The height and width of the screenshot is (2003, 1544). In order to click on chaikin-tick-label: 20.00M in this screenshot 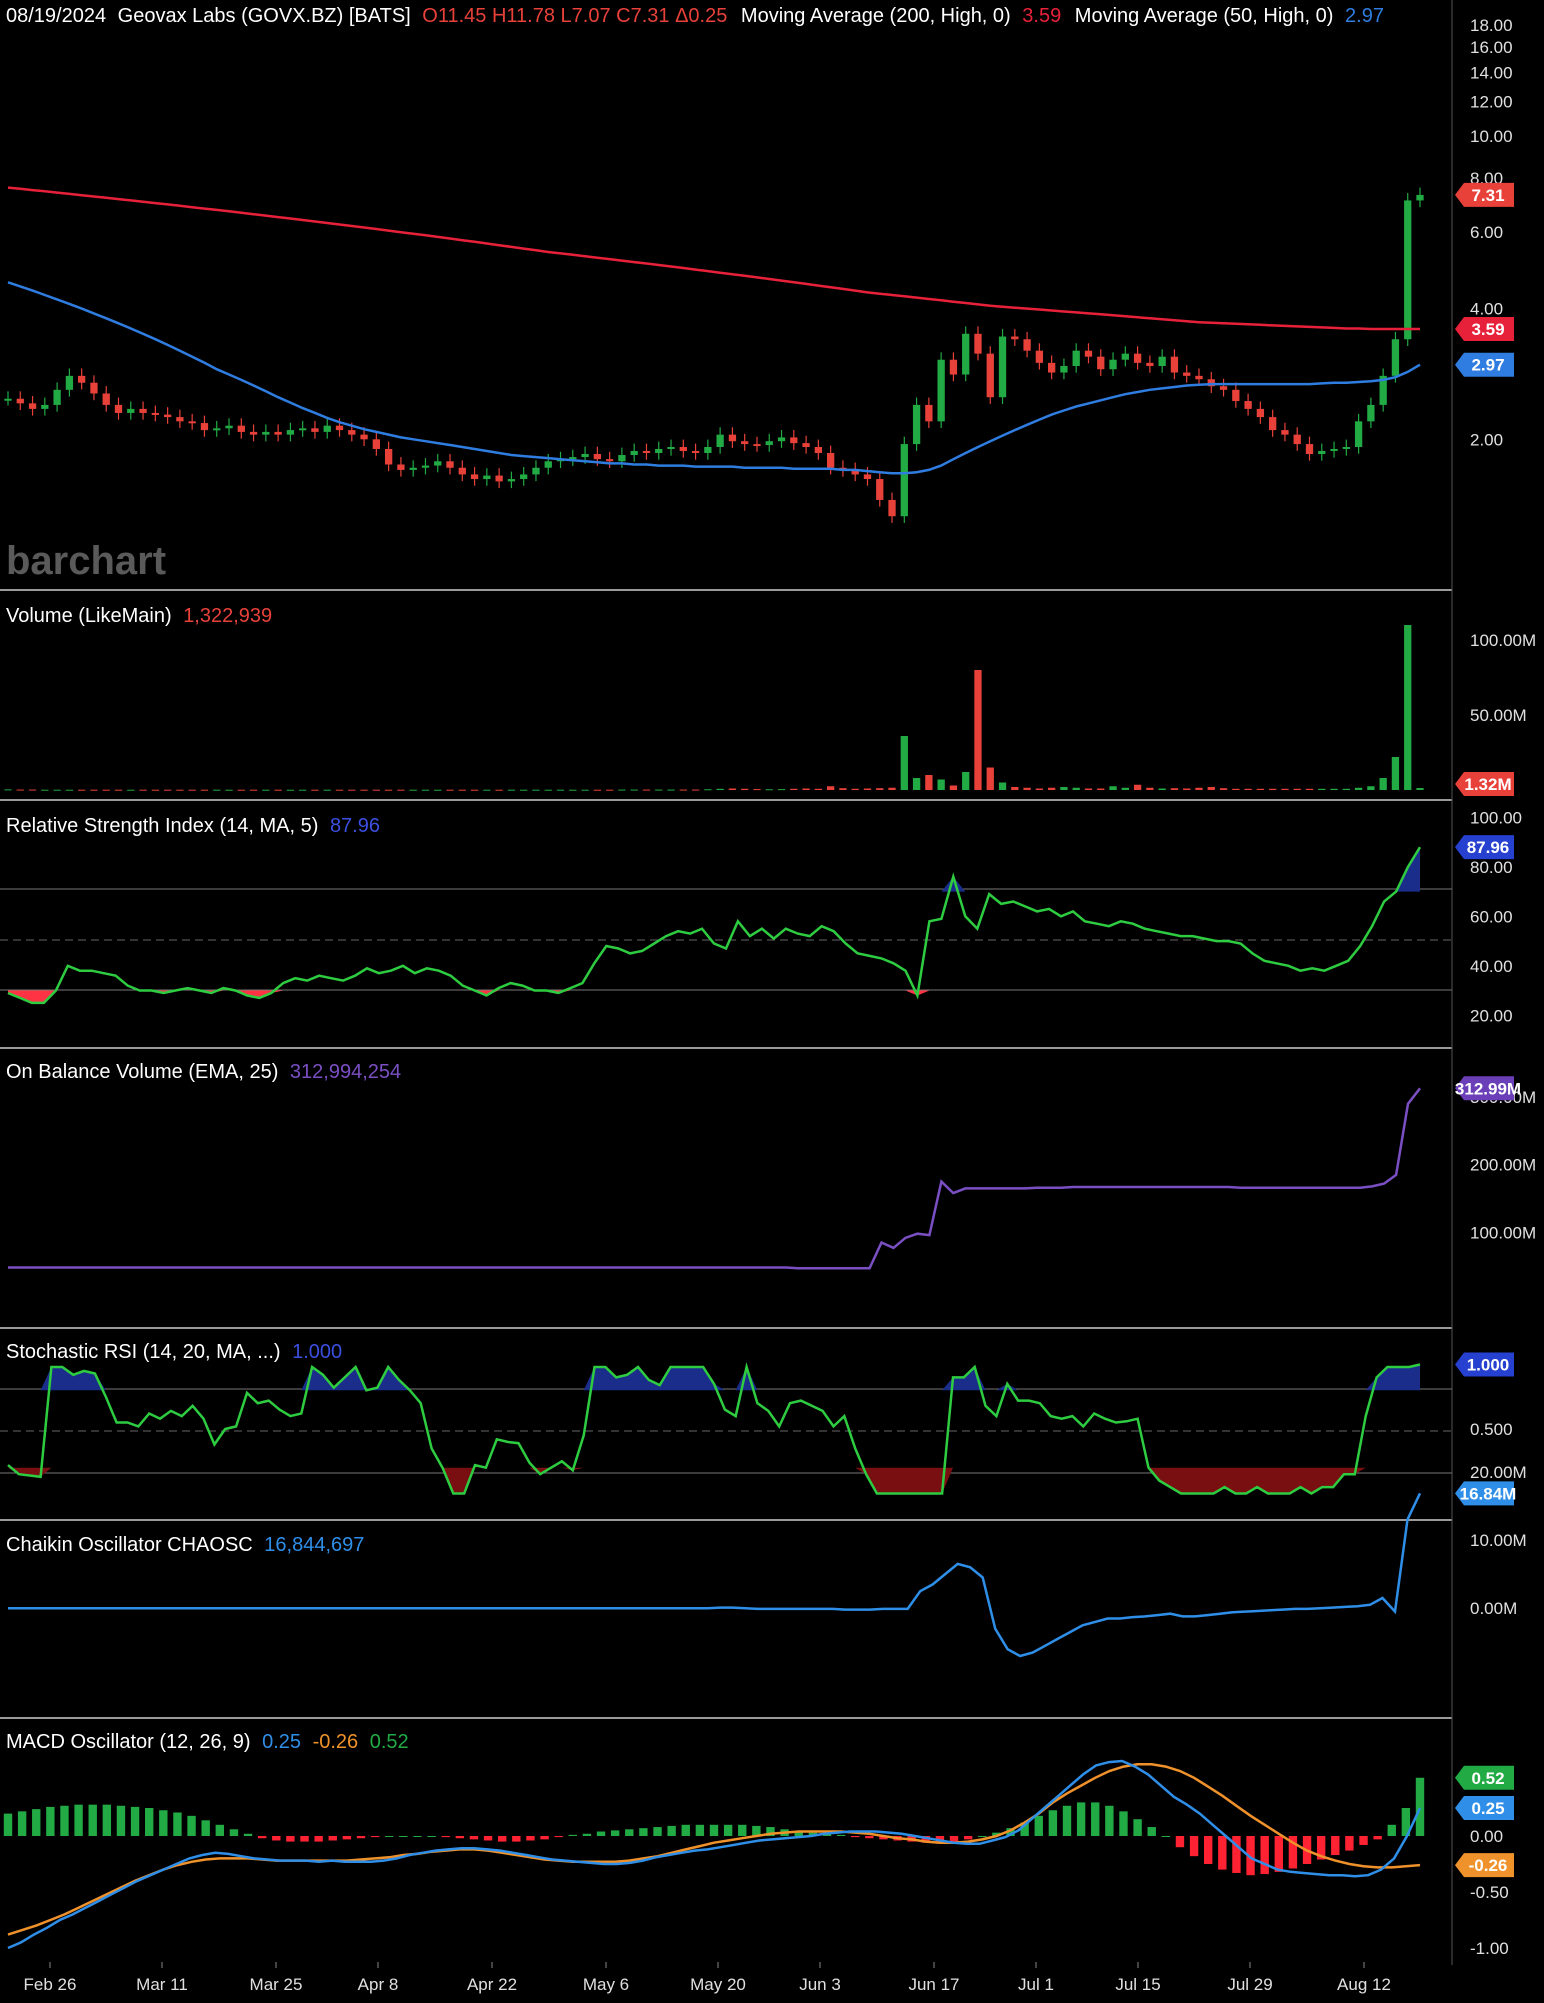, I will do `click(1498, 1472)`.